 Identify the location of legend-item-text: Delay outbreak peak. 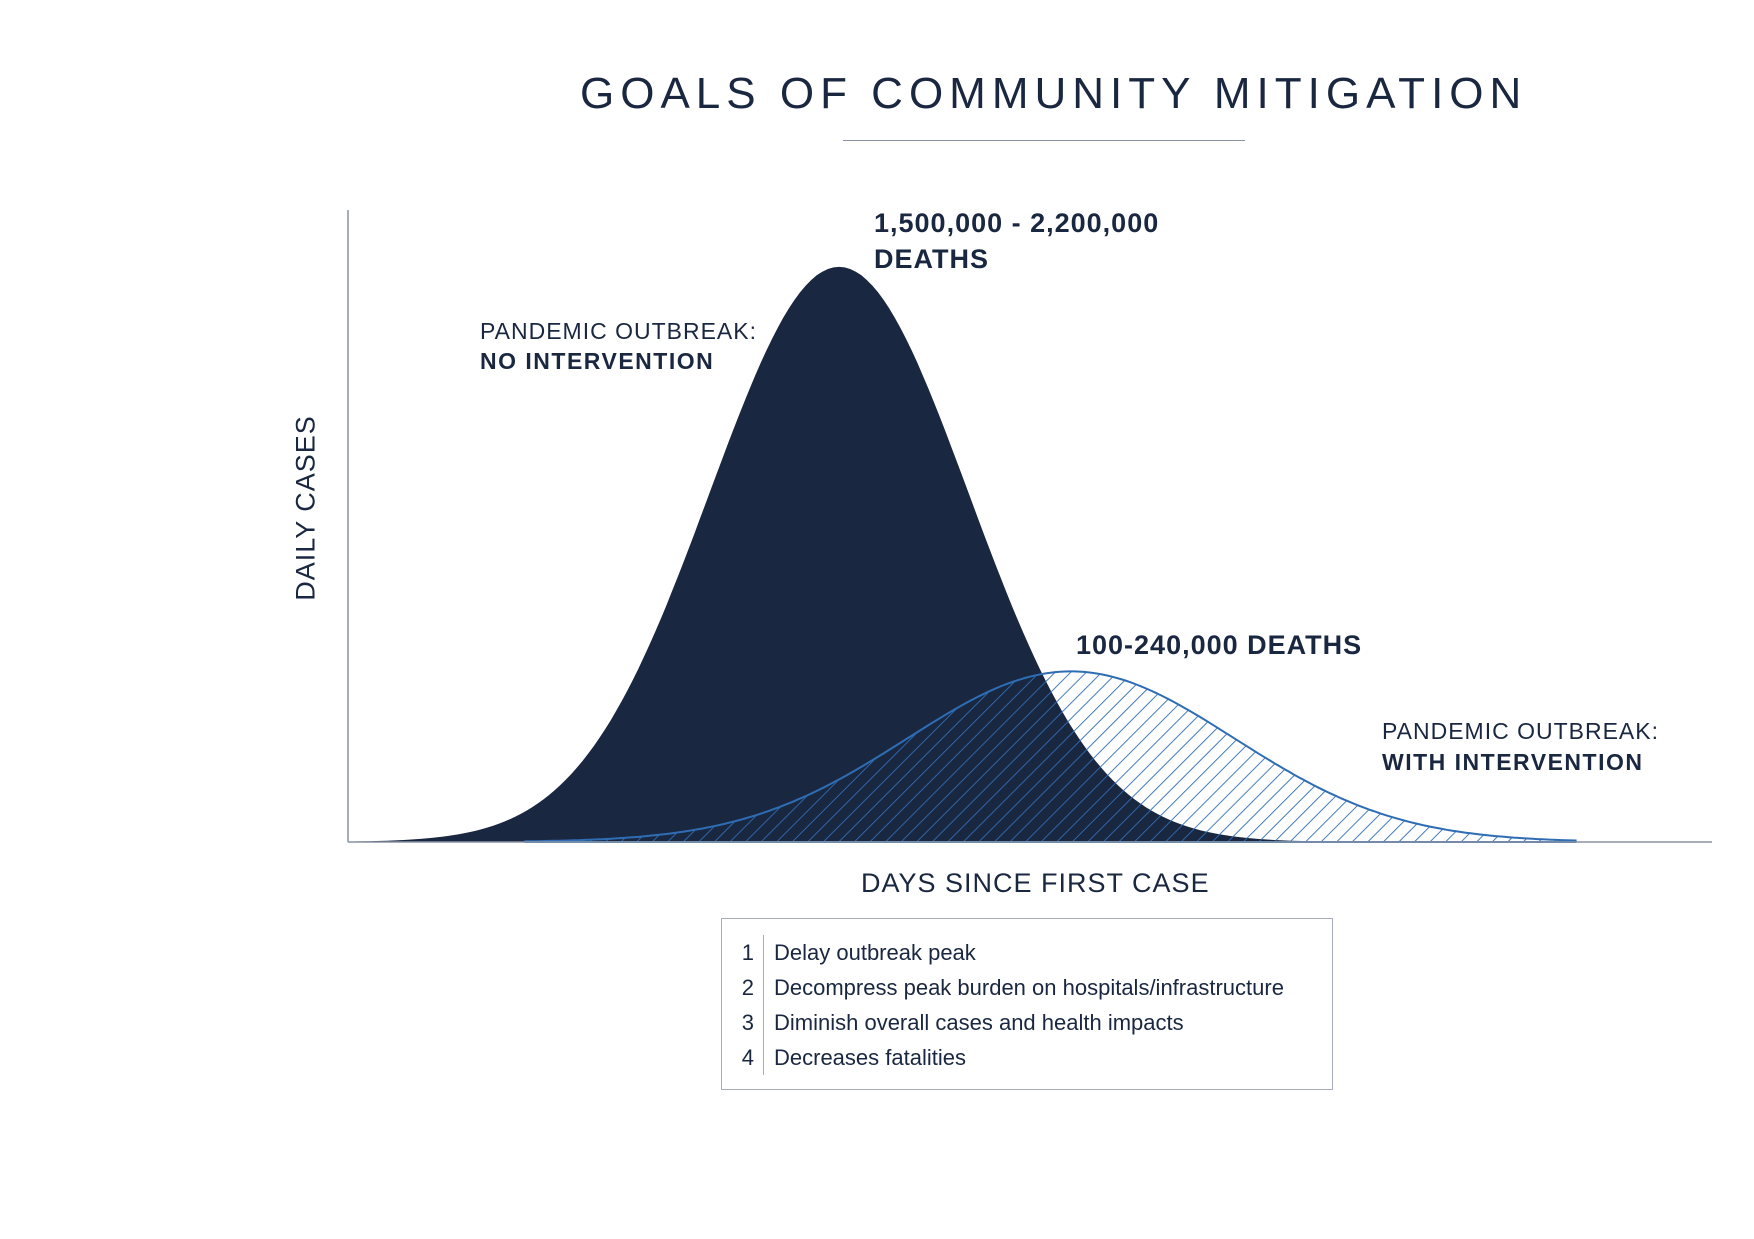
(875, 952).